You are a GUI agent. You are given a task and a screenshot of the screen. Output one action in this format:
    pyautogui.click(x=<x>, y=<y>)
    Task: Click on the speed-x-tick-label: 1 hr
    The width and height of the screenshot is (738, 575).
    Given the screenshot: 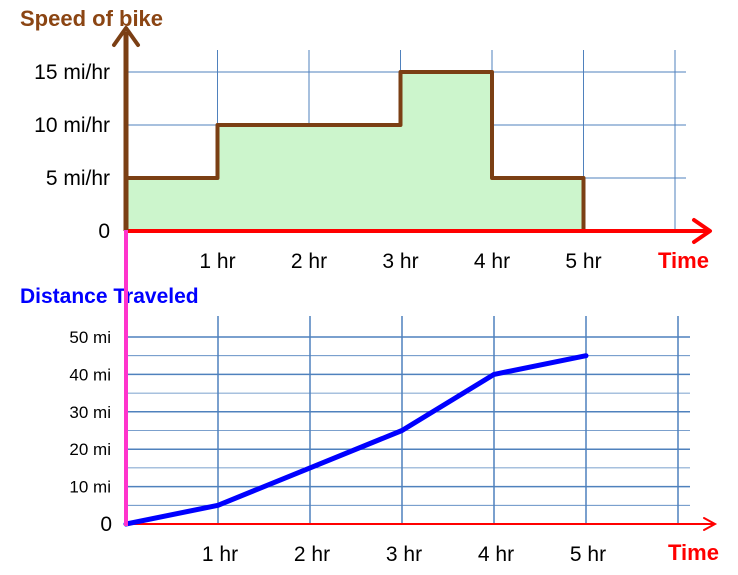 What is the action you would take?
    pyautogui.click(x=217, y=261)
    